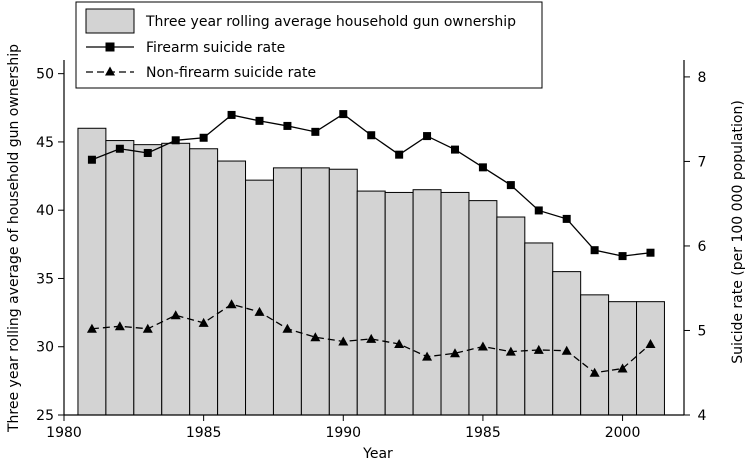 The height and width of the screenshot is (462, 756). I want to click on y-tick-label-left: 45, so click(45, 143).